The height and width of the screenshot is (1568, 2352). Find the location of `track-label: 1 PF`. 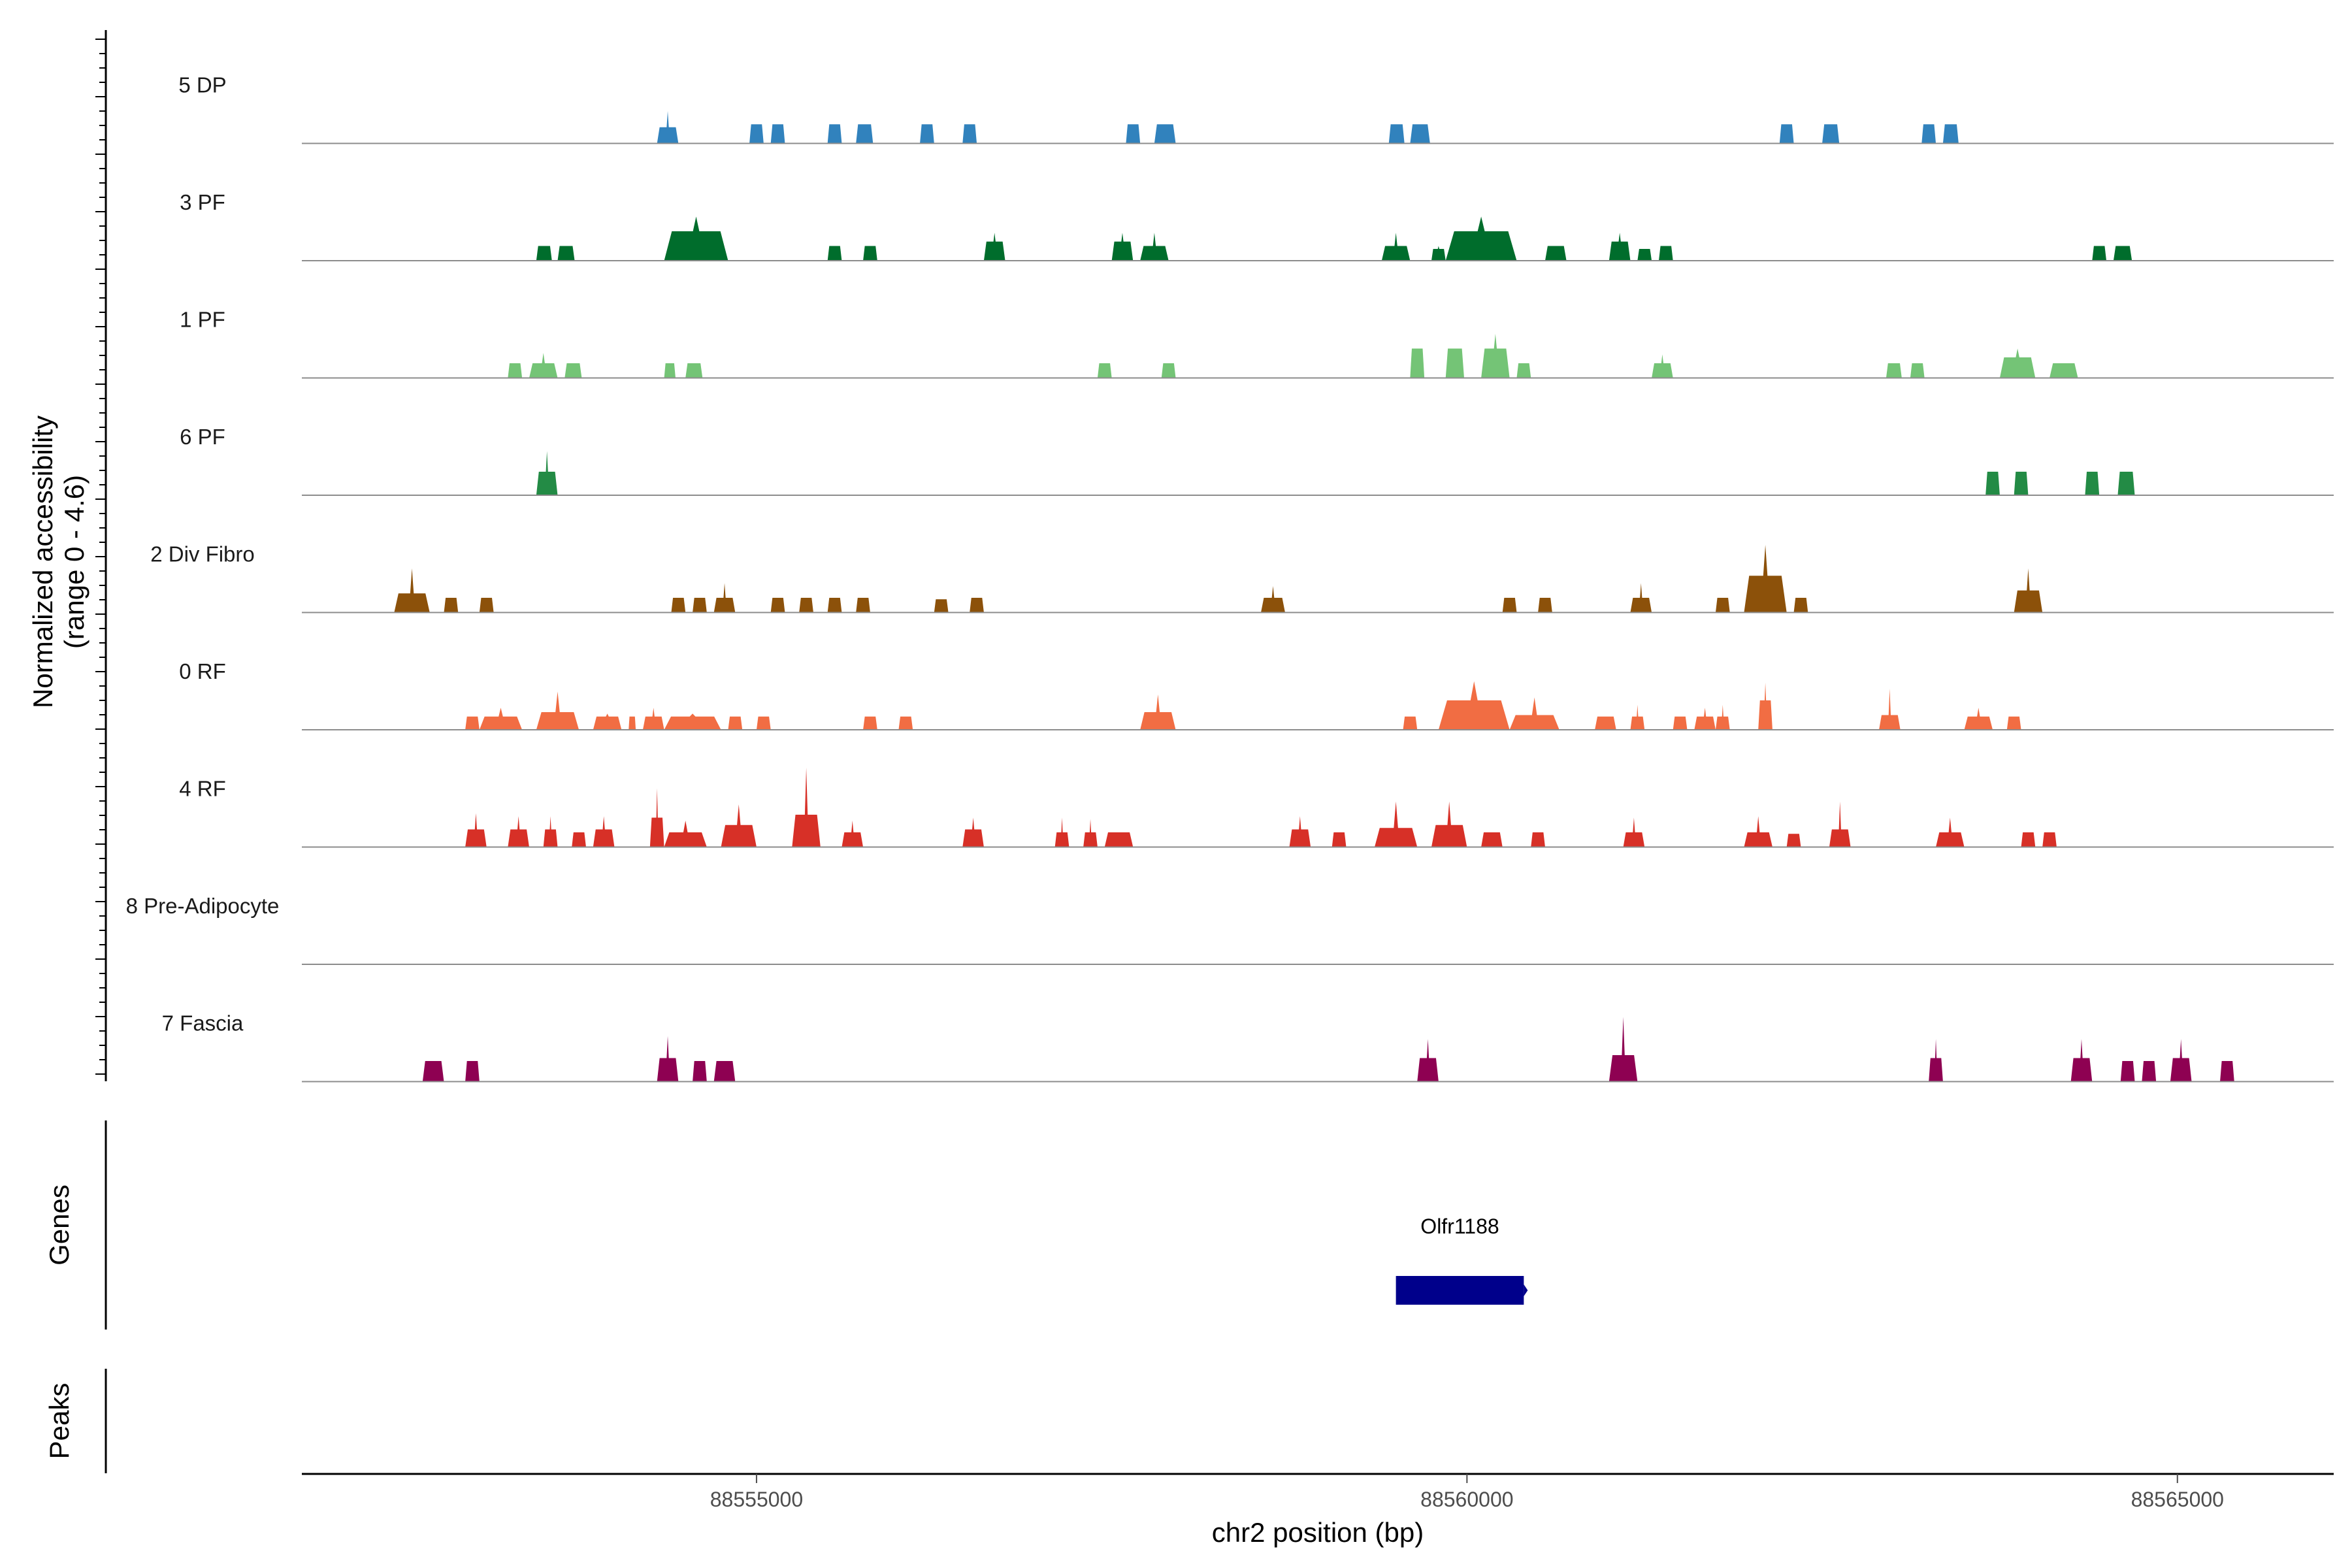

track-label: 1 PF is located at coordinates (202, 320).